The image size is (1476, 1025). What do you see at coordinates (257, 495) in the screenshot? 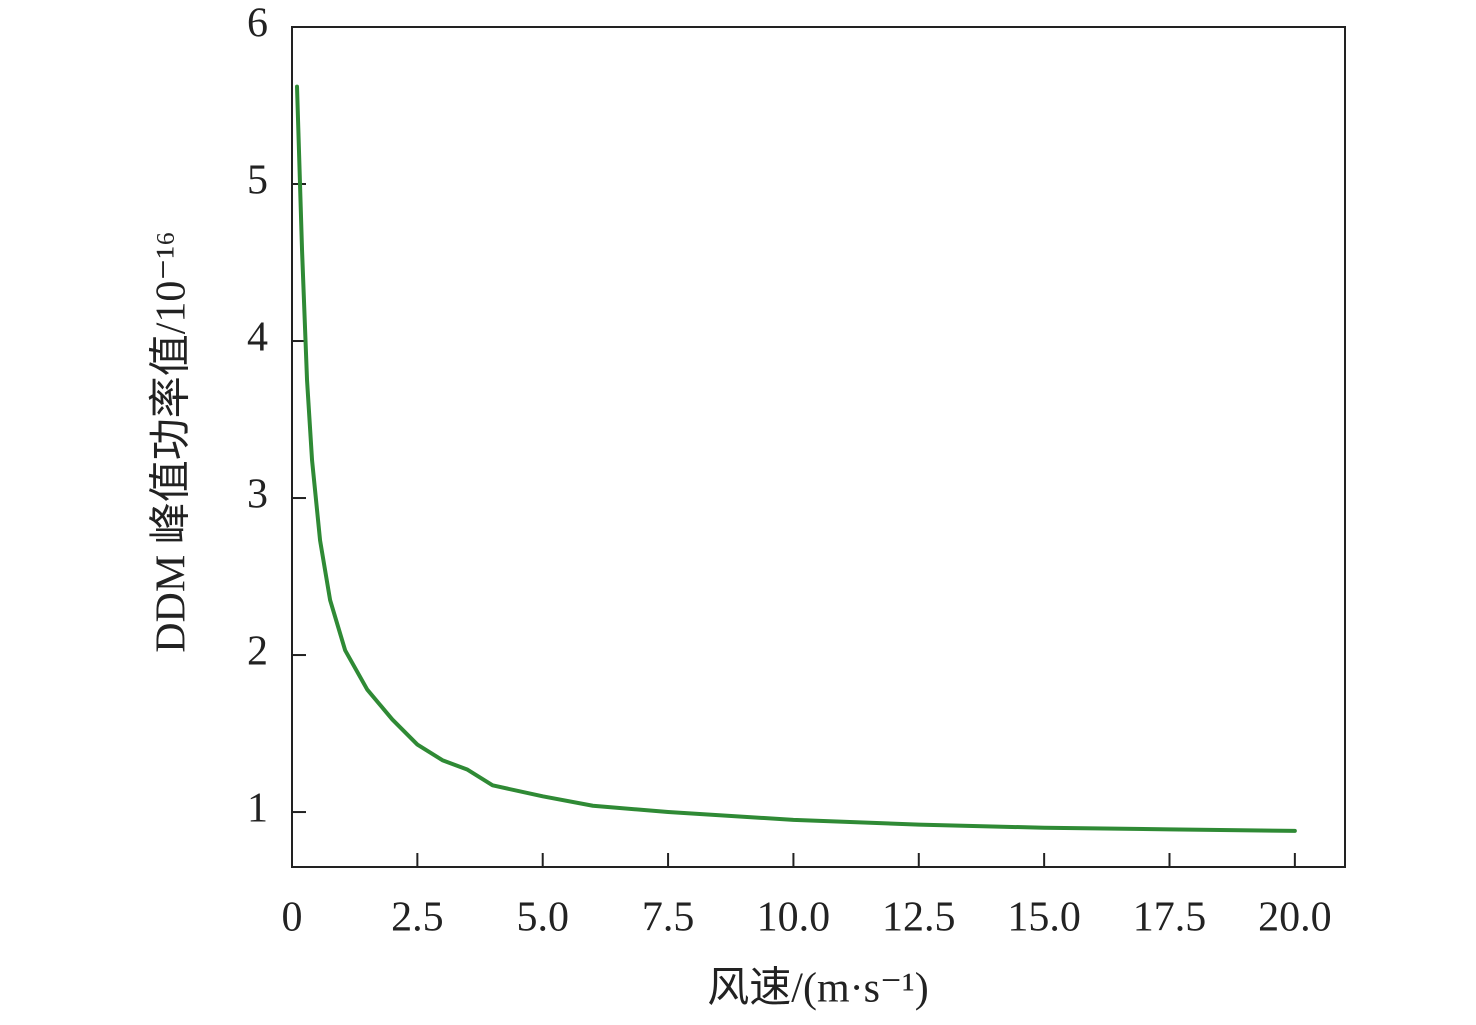
I see `y-tick-label: 3` at bounding box center [257, 495].